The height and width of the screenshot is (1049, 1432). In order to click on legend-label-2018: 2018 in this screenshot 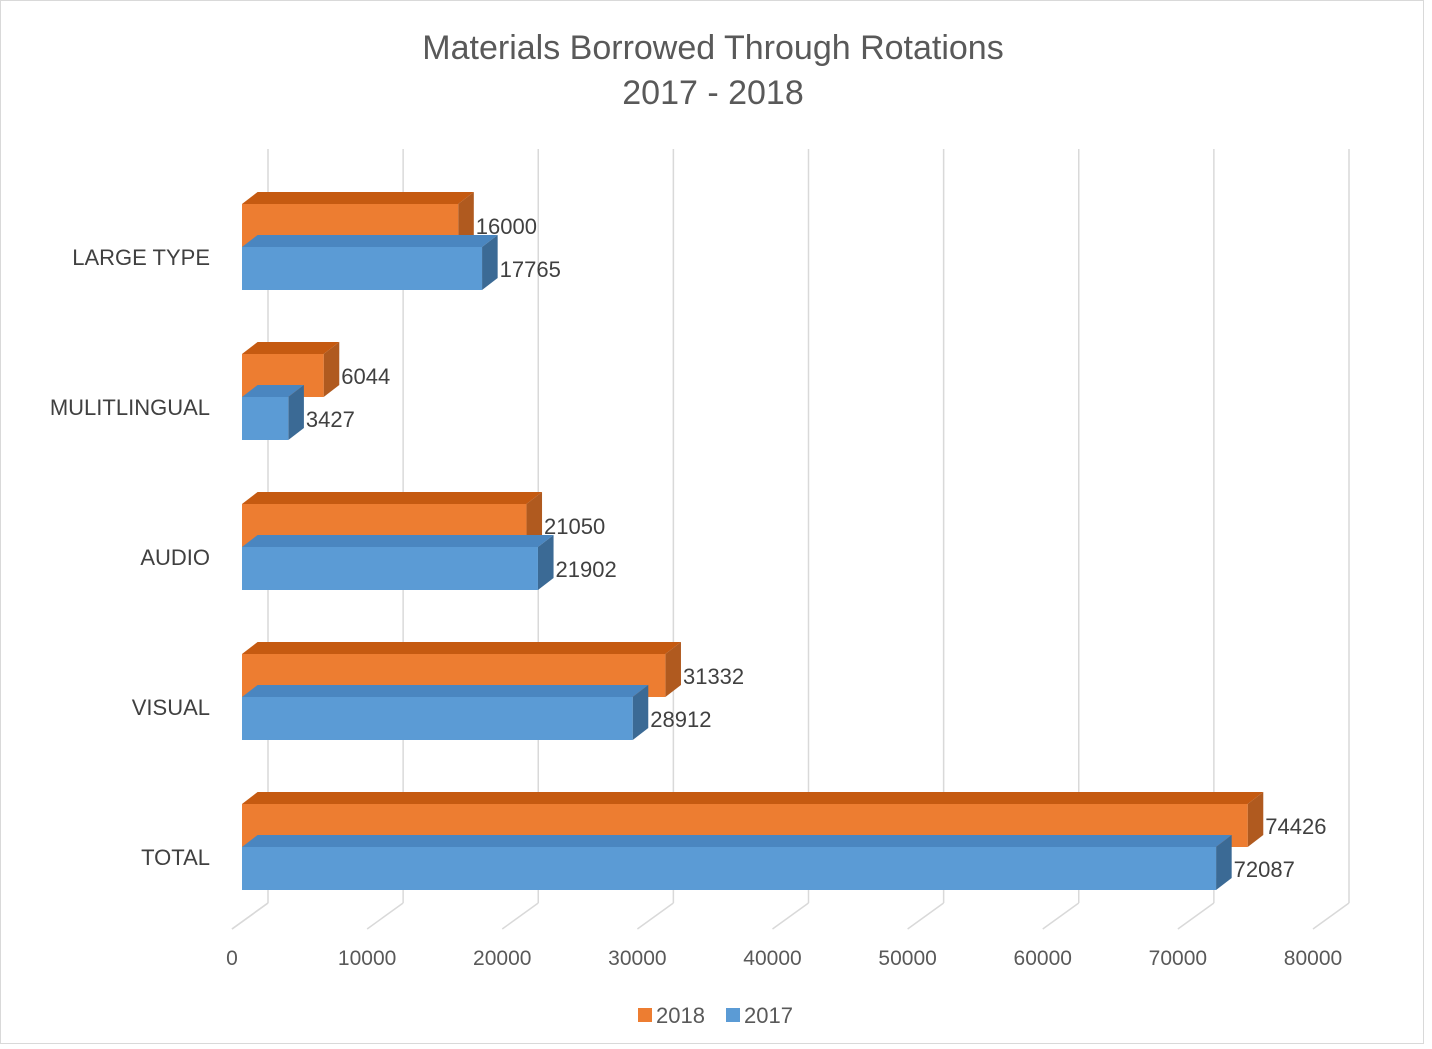, I will do `click(680, 1015)`.